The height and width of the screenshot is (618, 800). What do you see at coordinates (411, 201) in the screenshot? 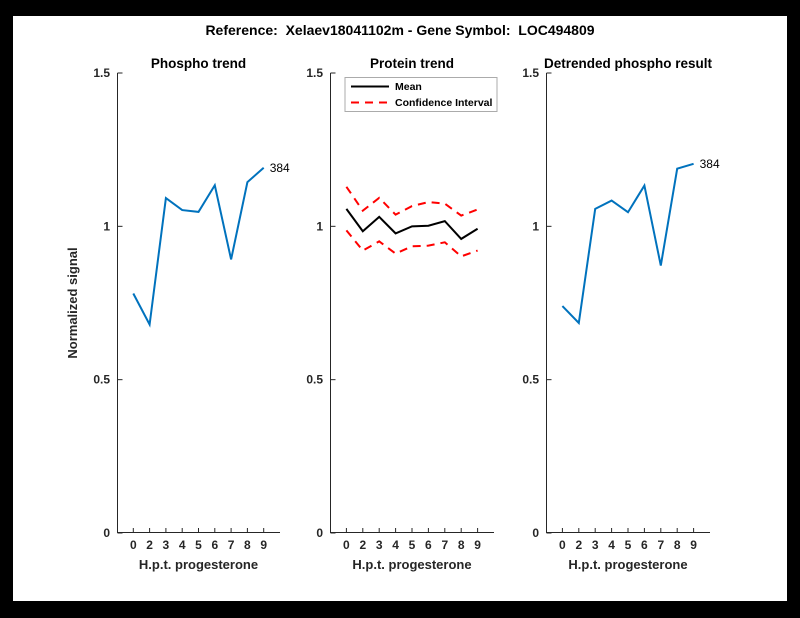
I see `series-line-ci-upper` at bounding box center [411, 201].